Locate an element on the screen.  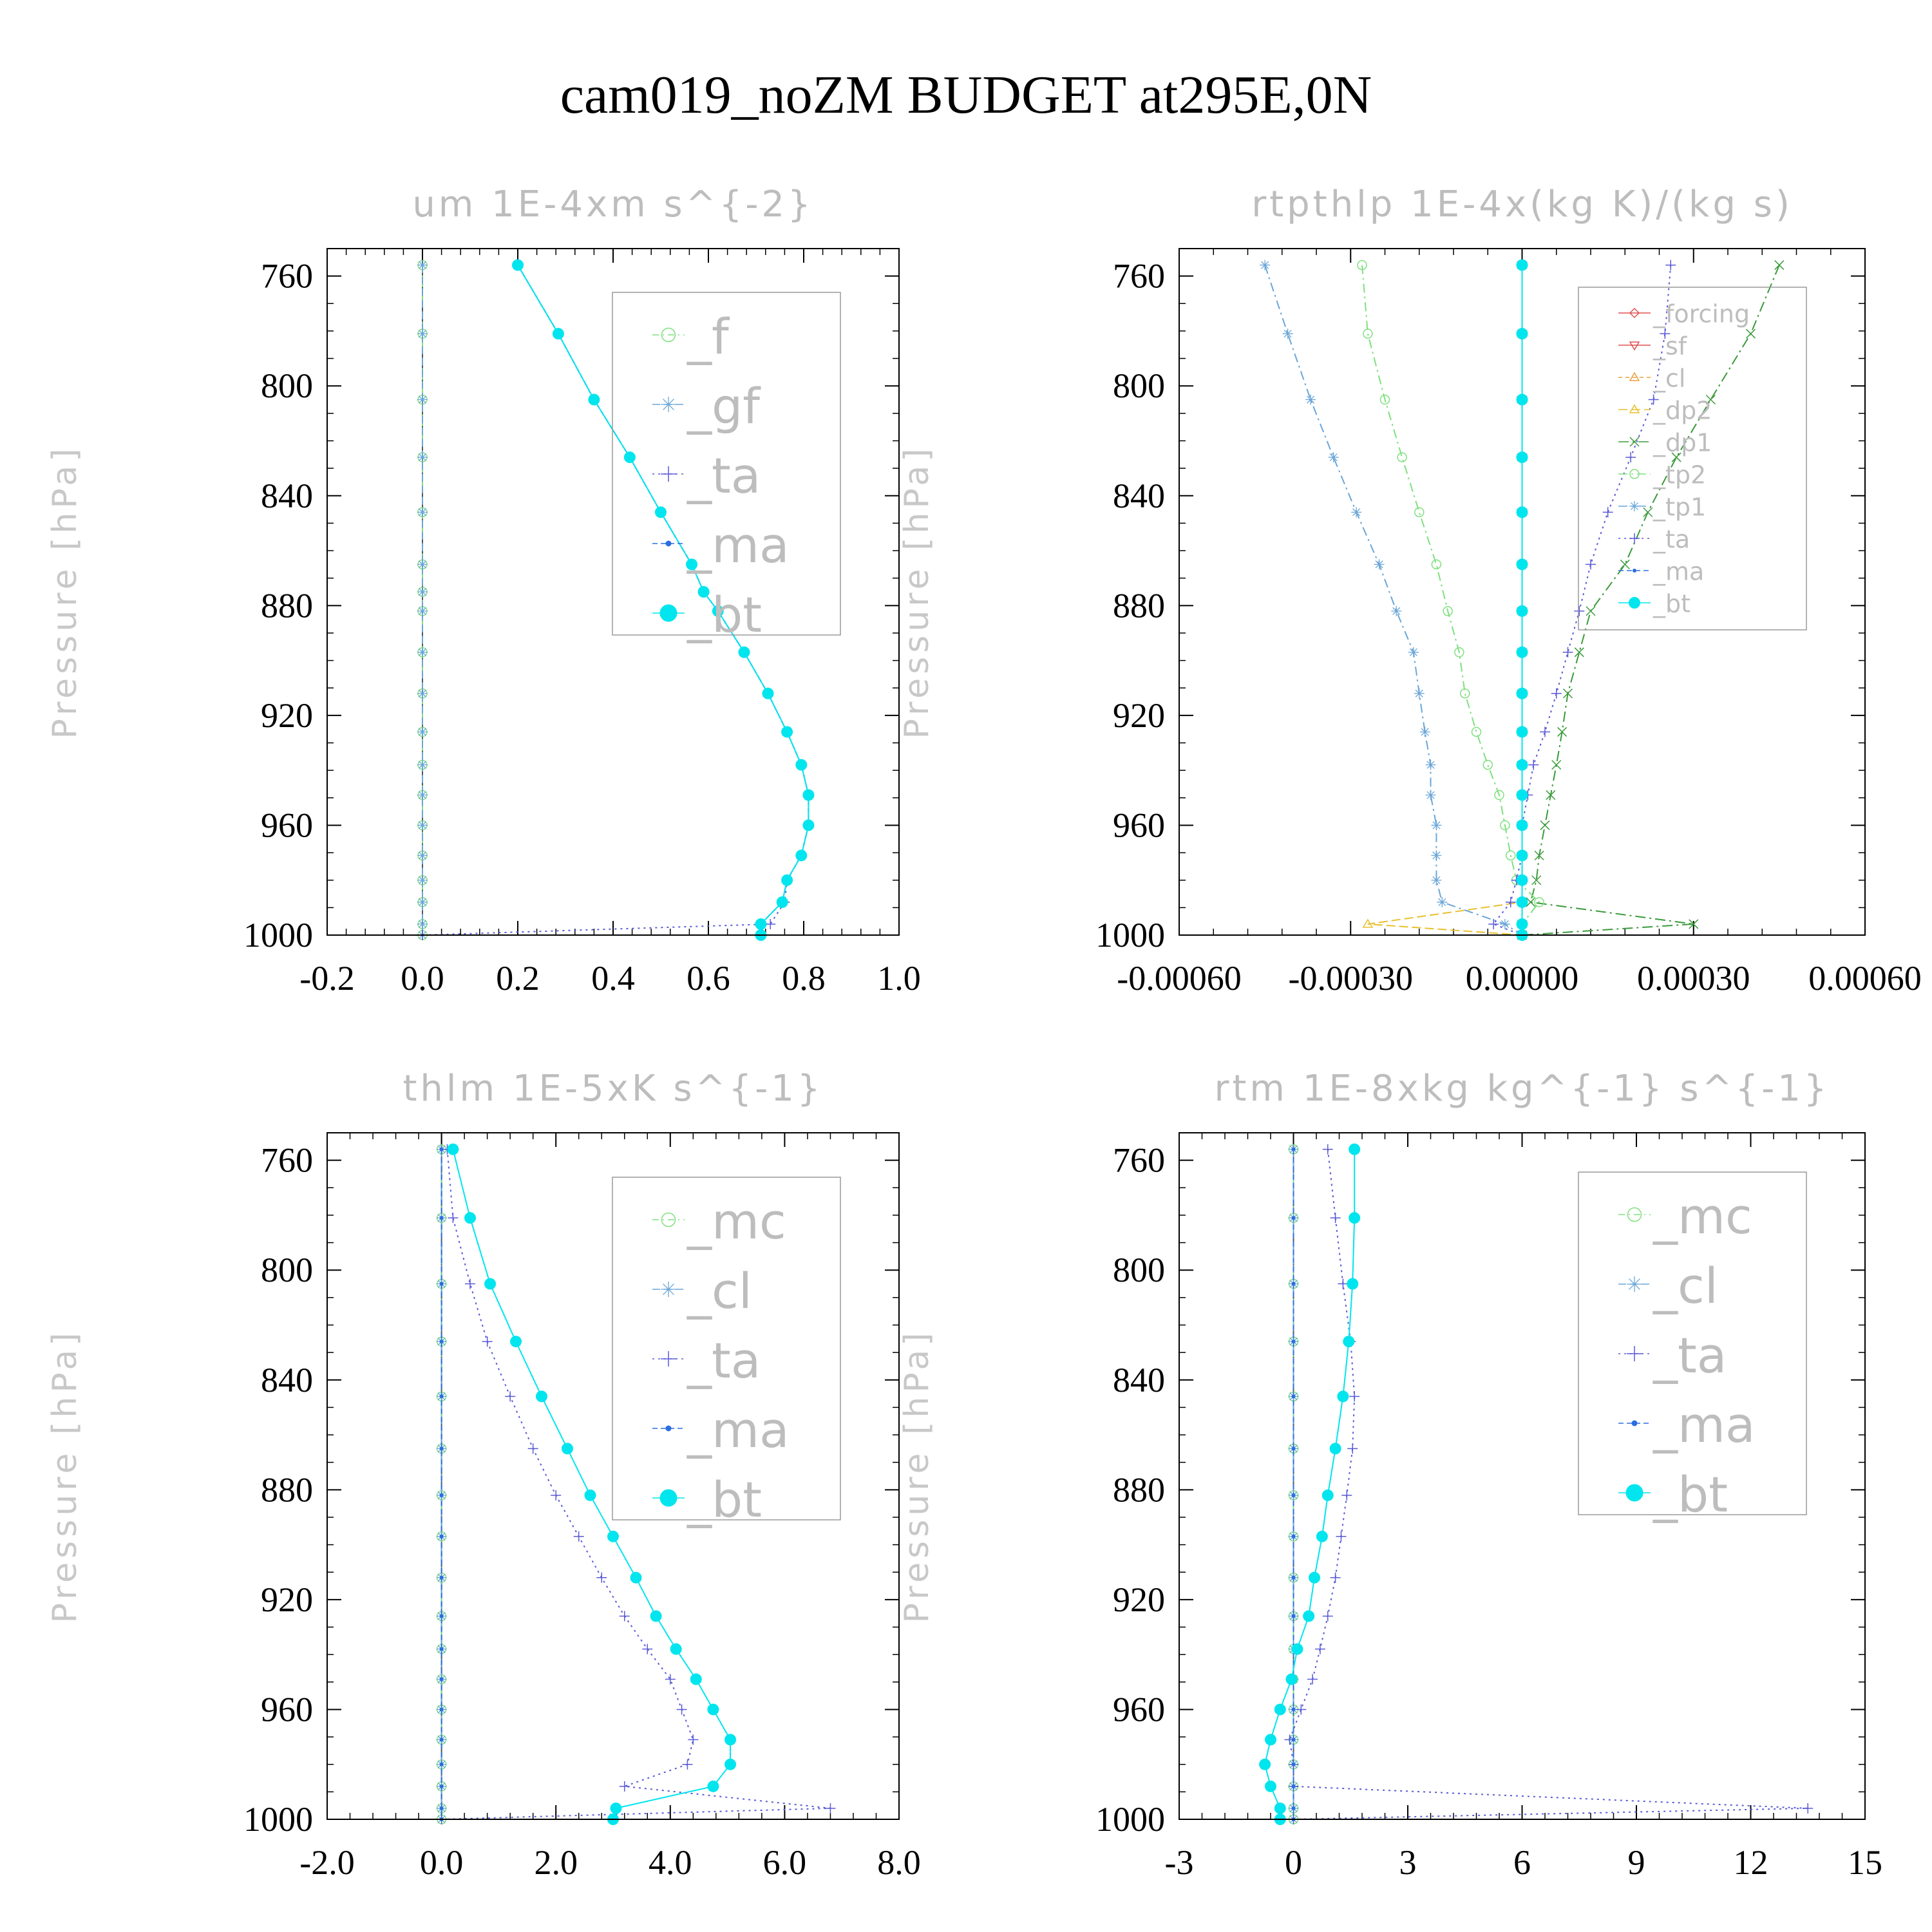
x-tick-label: -2.0 is located at coordinates (326, 1863).